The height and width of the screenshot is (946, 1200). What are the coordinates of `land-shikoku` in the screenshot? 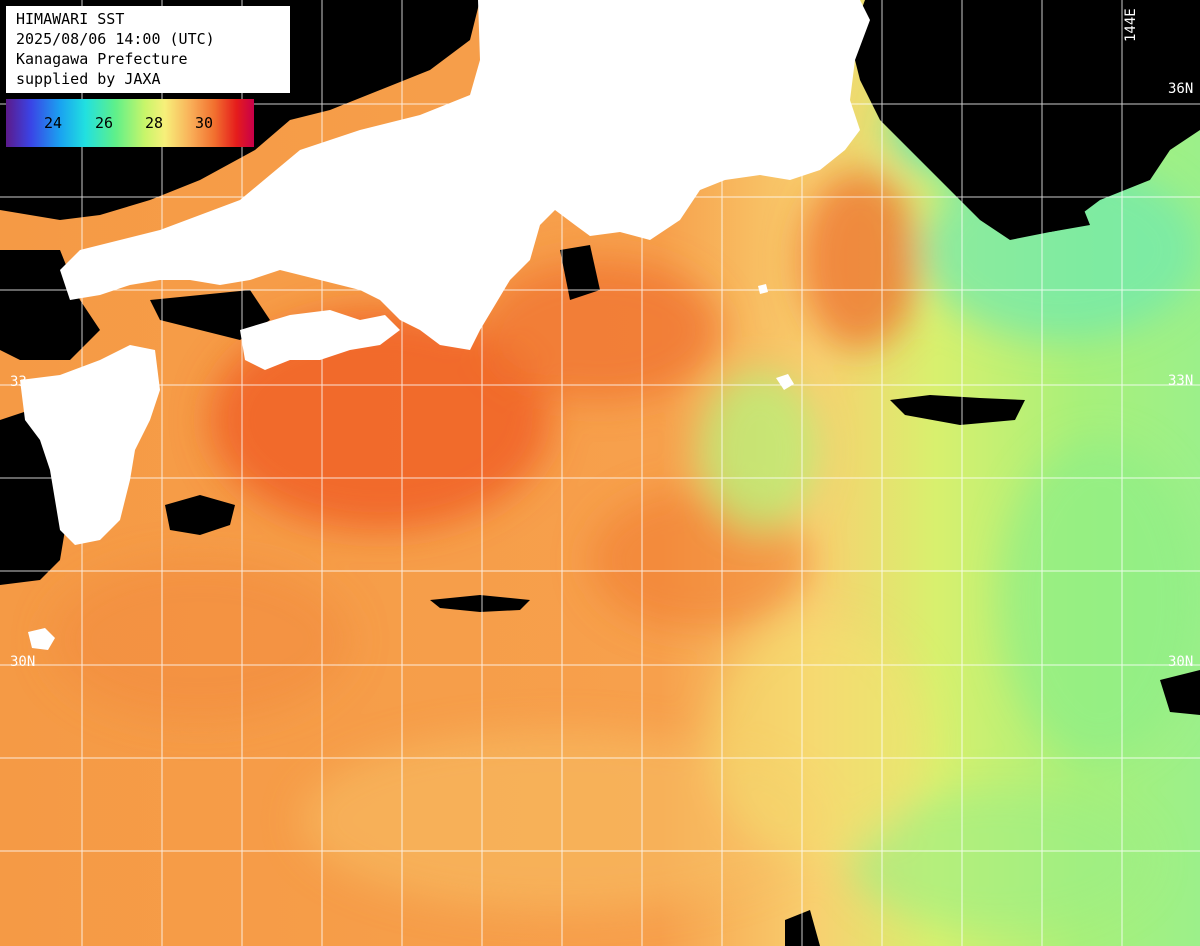 It's located at (320, 340).